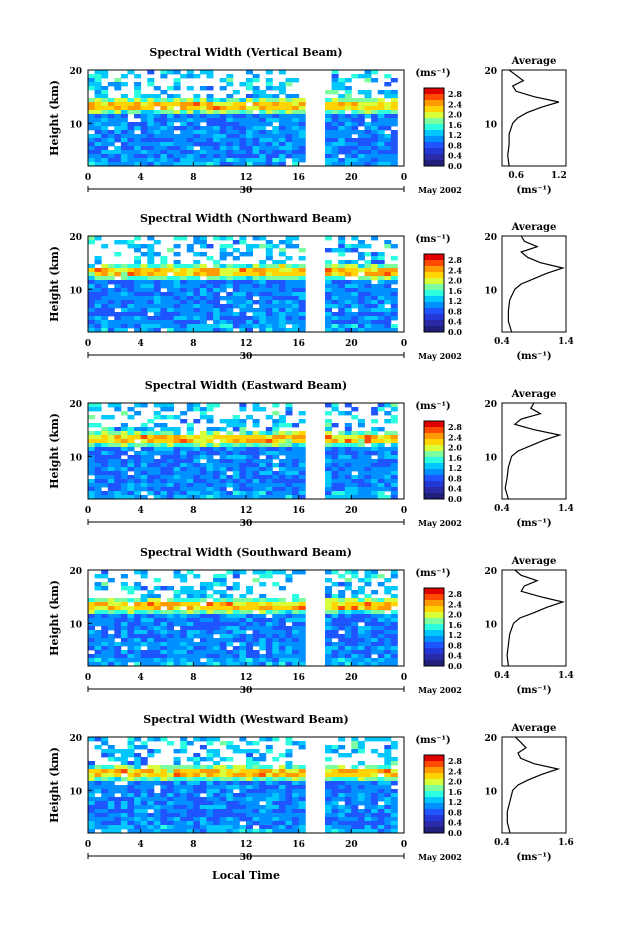 The height and width of the screenshot is (929, 623). Describe the element at coordinates (516, 176) in the screenshot. I see `profile-x-tick: 0.6` at that location.